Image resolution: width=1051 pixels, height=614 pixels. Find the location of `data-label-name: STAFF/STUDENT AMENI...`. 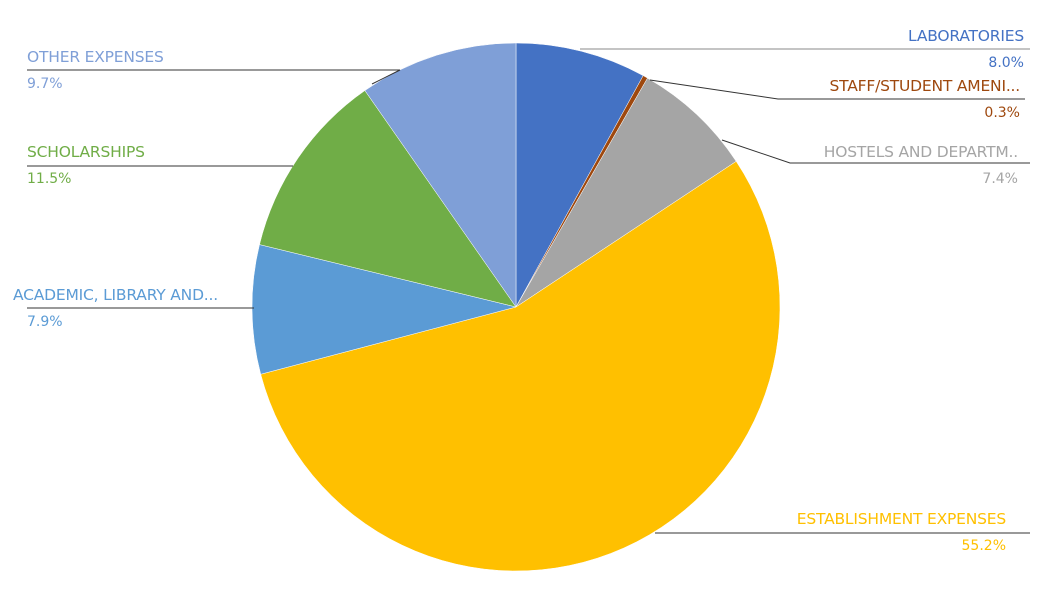

data-label-name: STAFF/STUDENT AMENI... is located at coordinates (925, 86).